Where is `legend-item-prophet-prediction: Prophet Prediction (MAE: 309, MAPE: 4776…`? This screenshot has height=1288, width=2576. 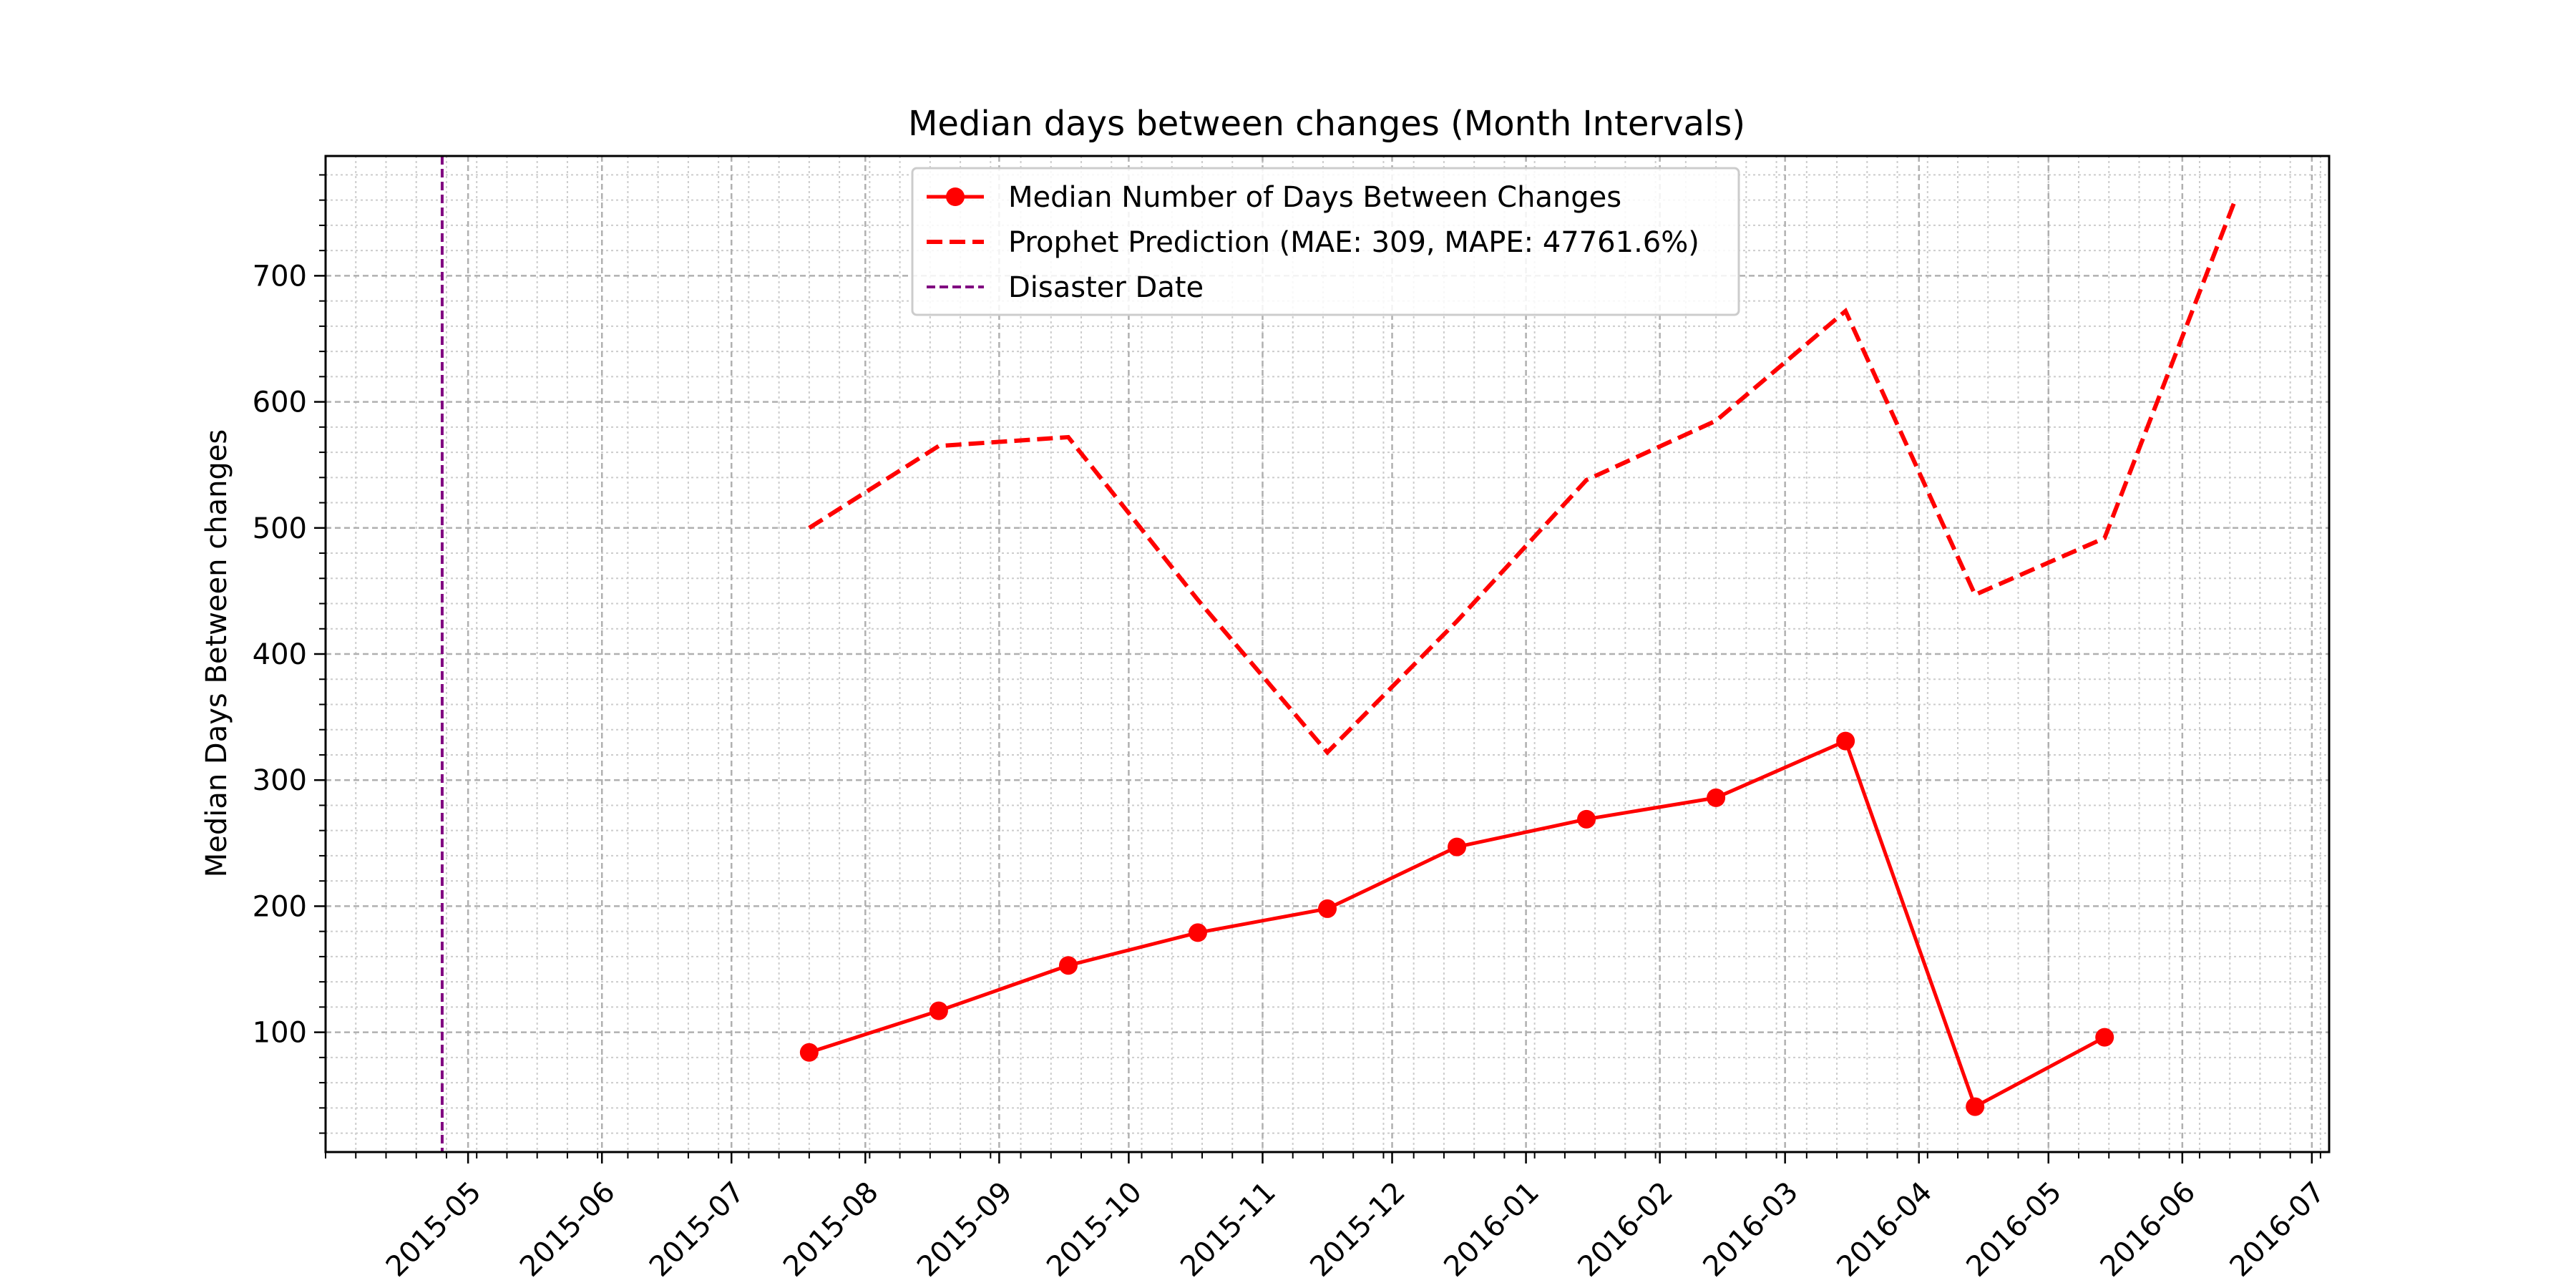 legend-item-prophet-prediction: Prophet Prediction (MAE: 309, MAPE: 4776… is located at coordinates (1313, 242).